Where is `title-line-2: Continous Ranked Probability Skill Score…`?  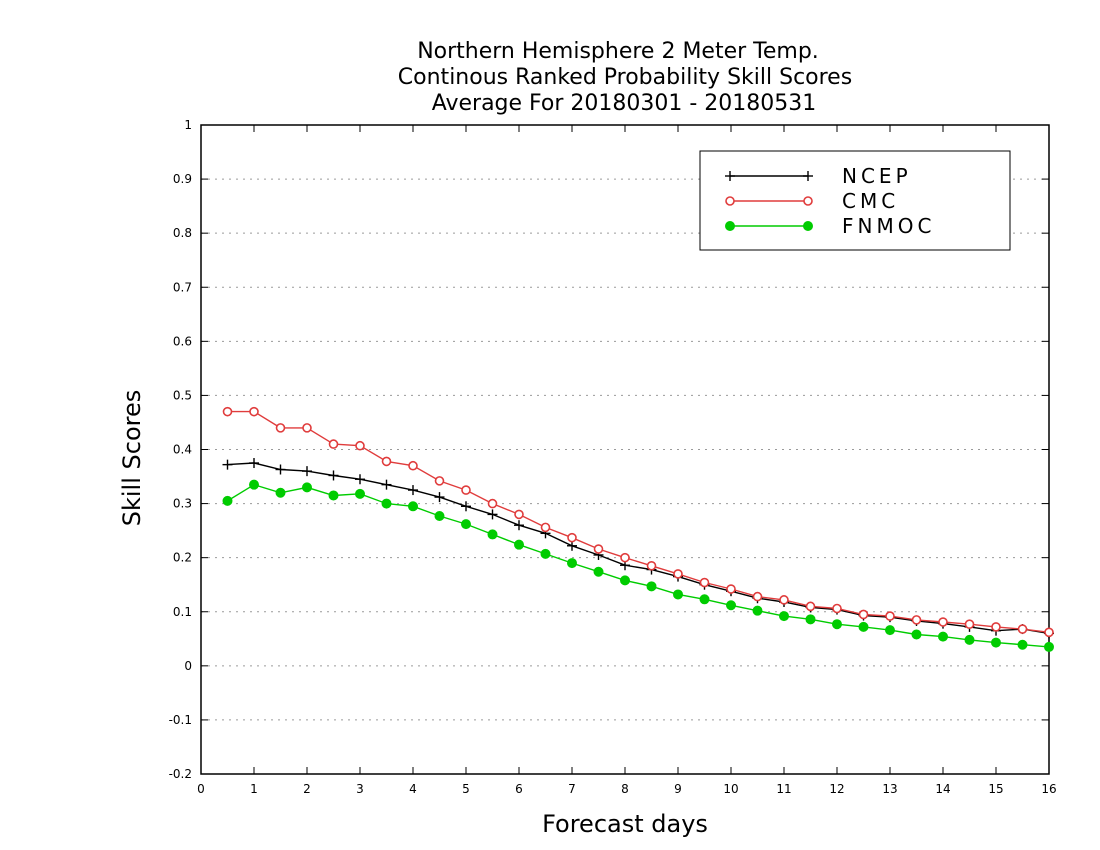
title-line-2: Continous Ranked Probability Skill Score… is located at coordinates (625, 77).